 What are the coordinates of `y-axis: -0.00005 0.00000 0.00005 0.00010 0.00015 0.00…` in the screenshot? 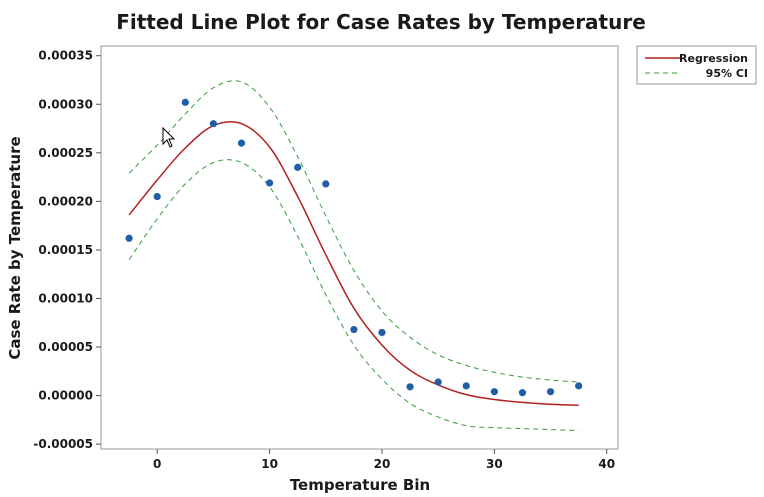 It's located at (67, 250).